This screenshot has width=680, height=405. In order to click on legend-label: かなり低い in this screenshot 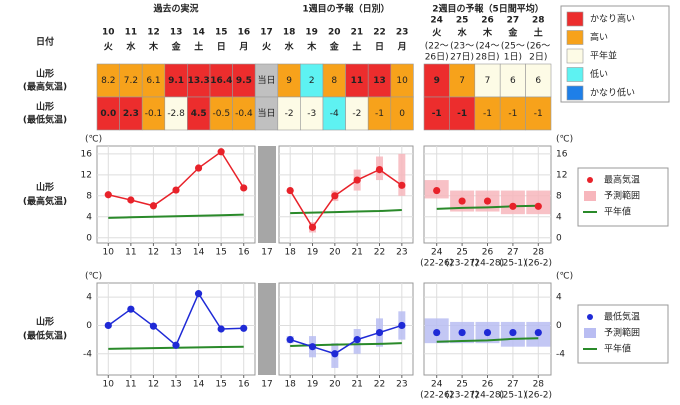, I will do `click(612, 93)`.